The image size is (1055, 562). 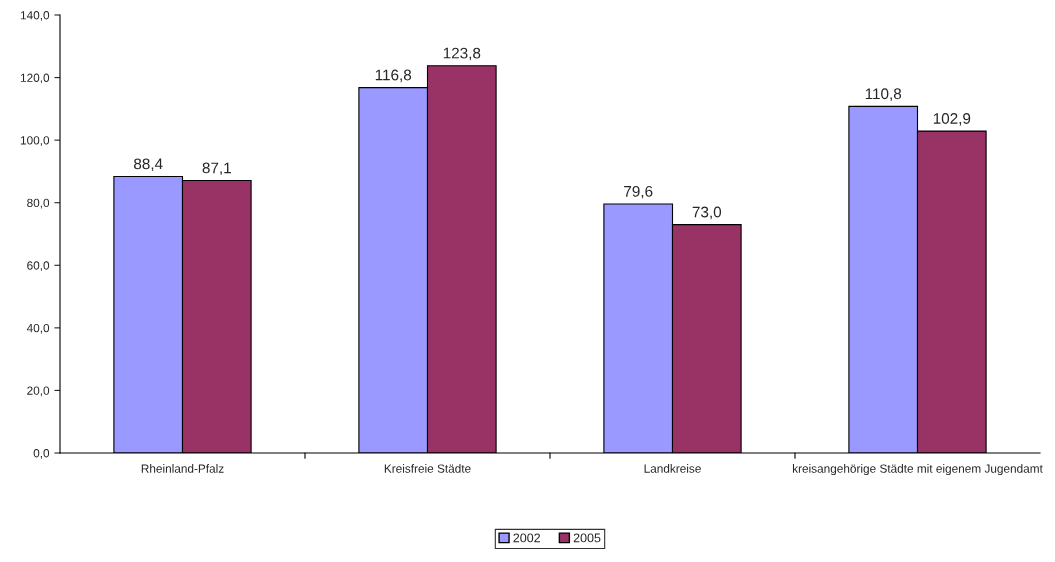 I want to click on y-tick-label: 80,0, so click(x=38, y=203).